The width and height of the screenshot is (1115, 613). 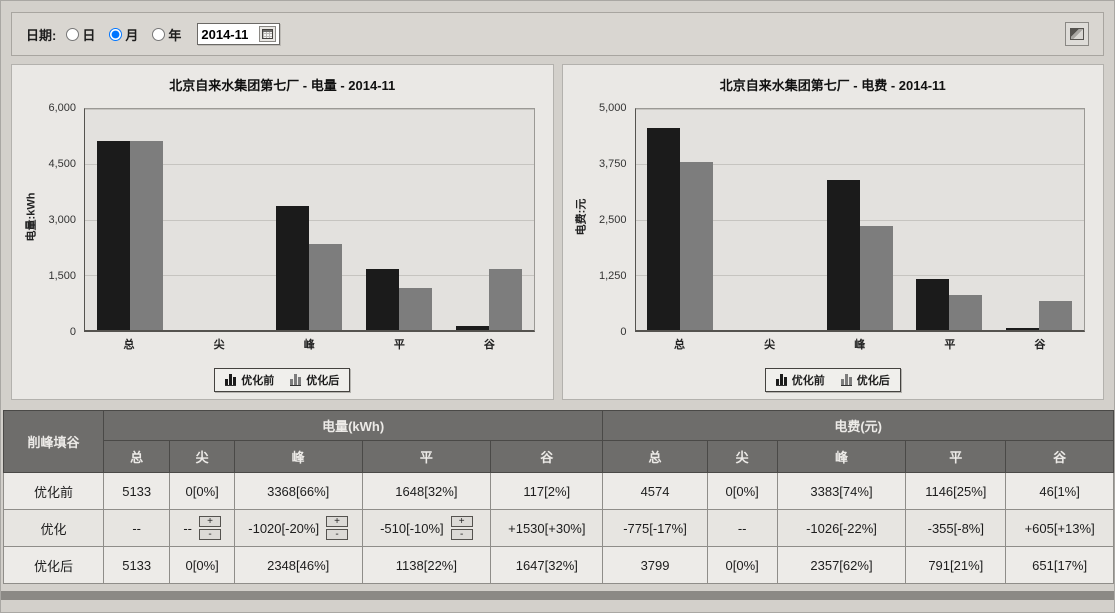 I want to click on bar-series0-cat4, so click(x=1023, y=328).